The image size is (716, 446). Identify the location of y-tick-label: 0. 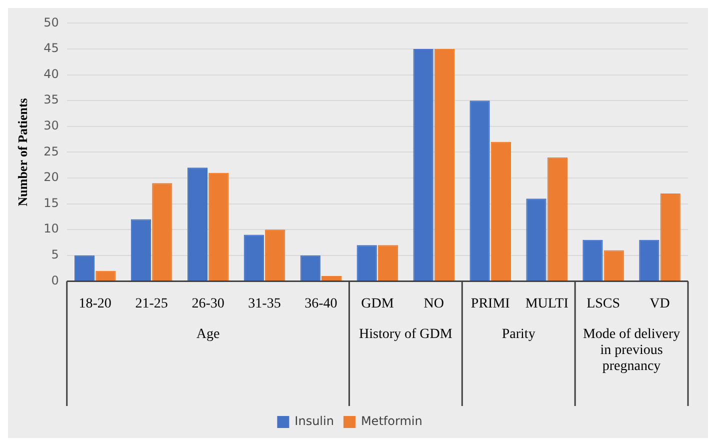
(55, 280).